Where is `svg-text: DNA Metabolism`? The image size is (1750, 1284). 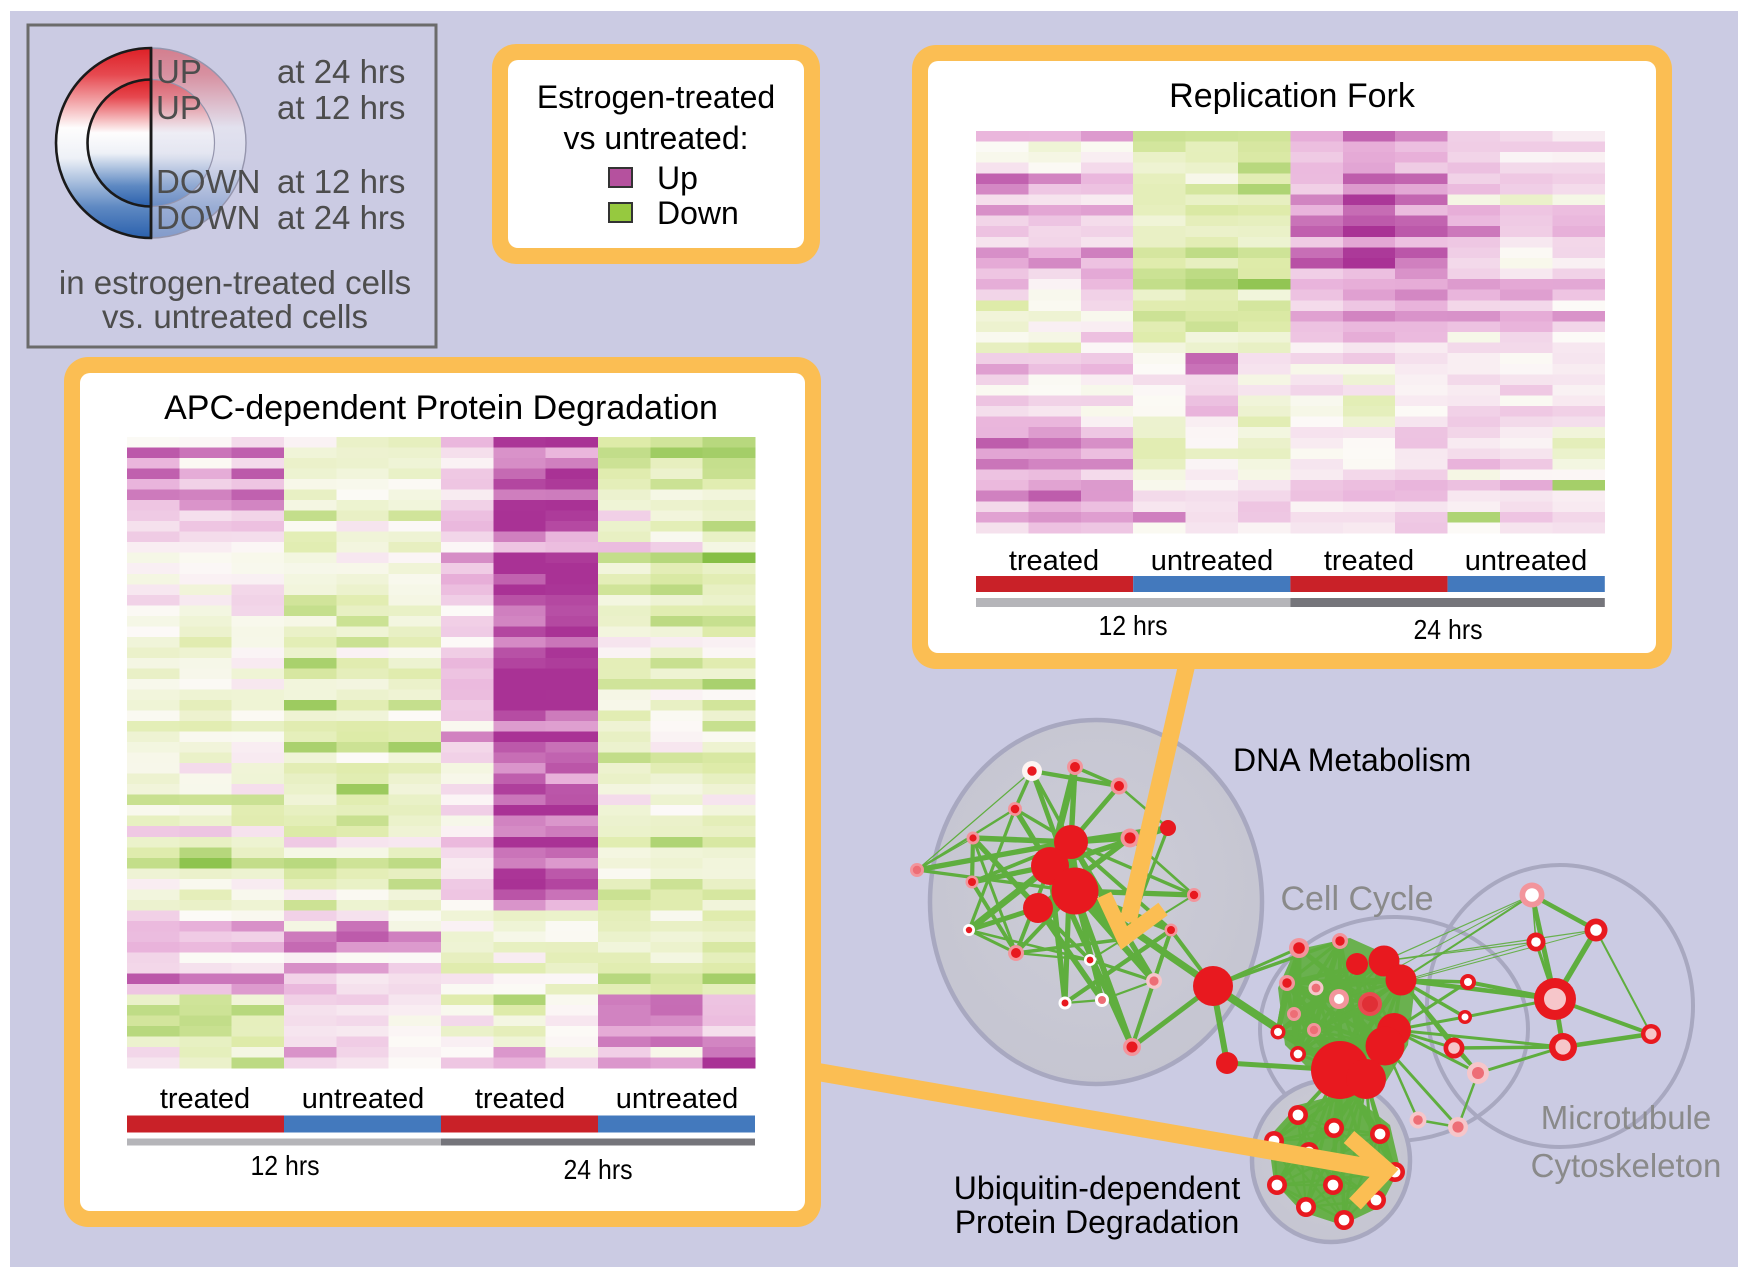 svg-text: DNA Metabolism is located at coordinates (1352, 760).